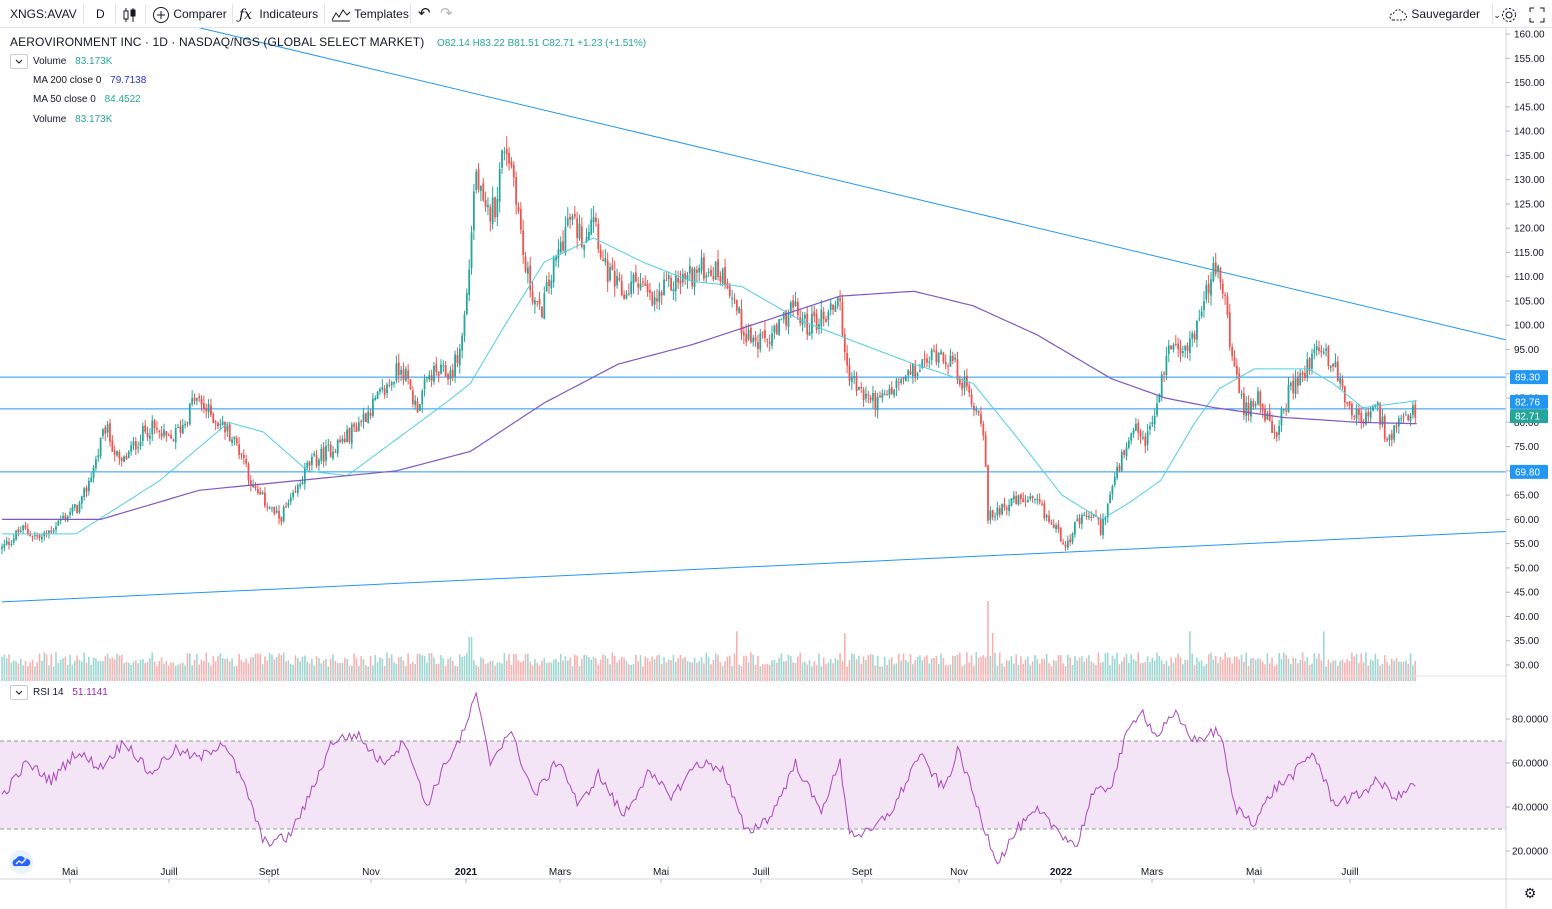 The image size is (1552, 909). Describe the element at coordinates (1497, 15) in the screenshot. I see `chevron-down-icon: ⌄` at that location.